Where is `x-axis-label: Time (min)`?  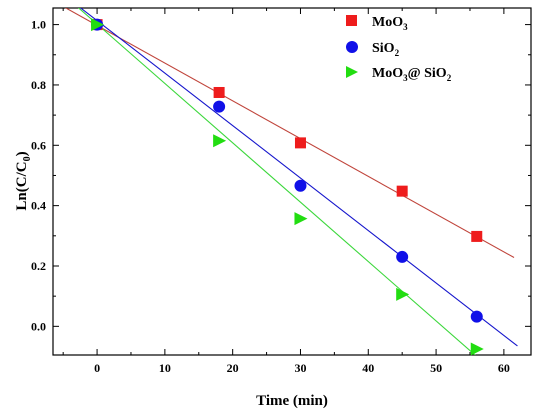
x-axis-label: Time (min) is located at coordinates (292, 401).